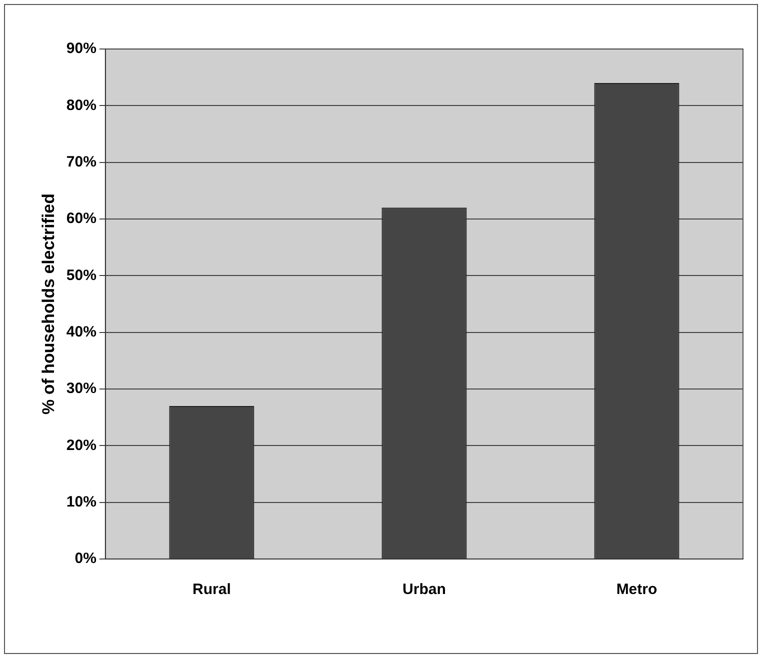 Image resolution: width=764 pixels, height=660 pixels. I want to click on y-tick-label: 60%, so click(81, 219).